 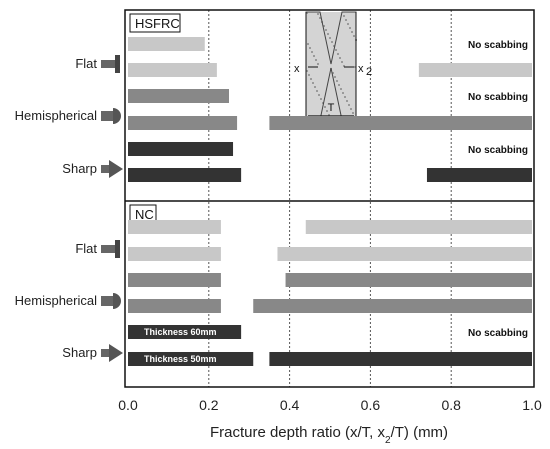 I want to click on inset-x2-subscript: 2, so click(x=369, y=72).